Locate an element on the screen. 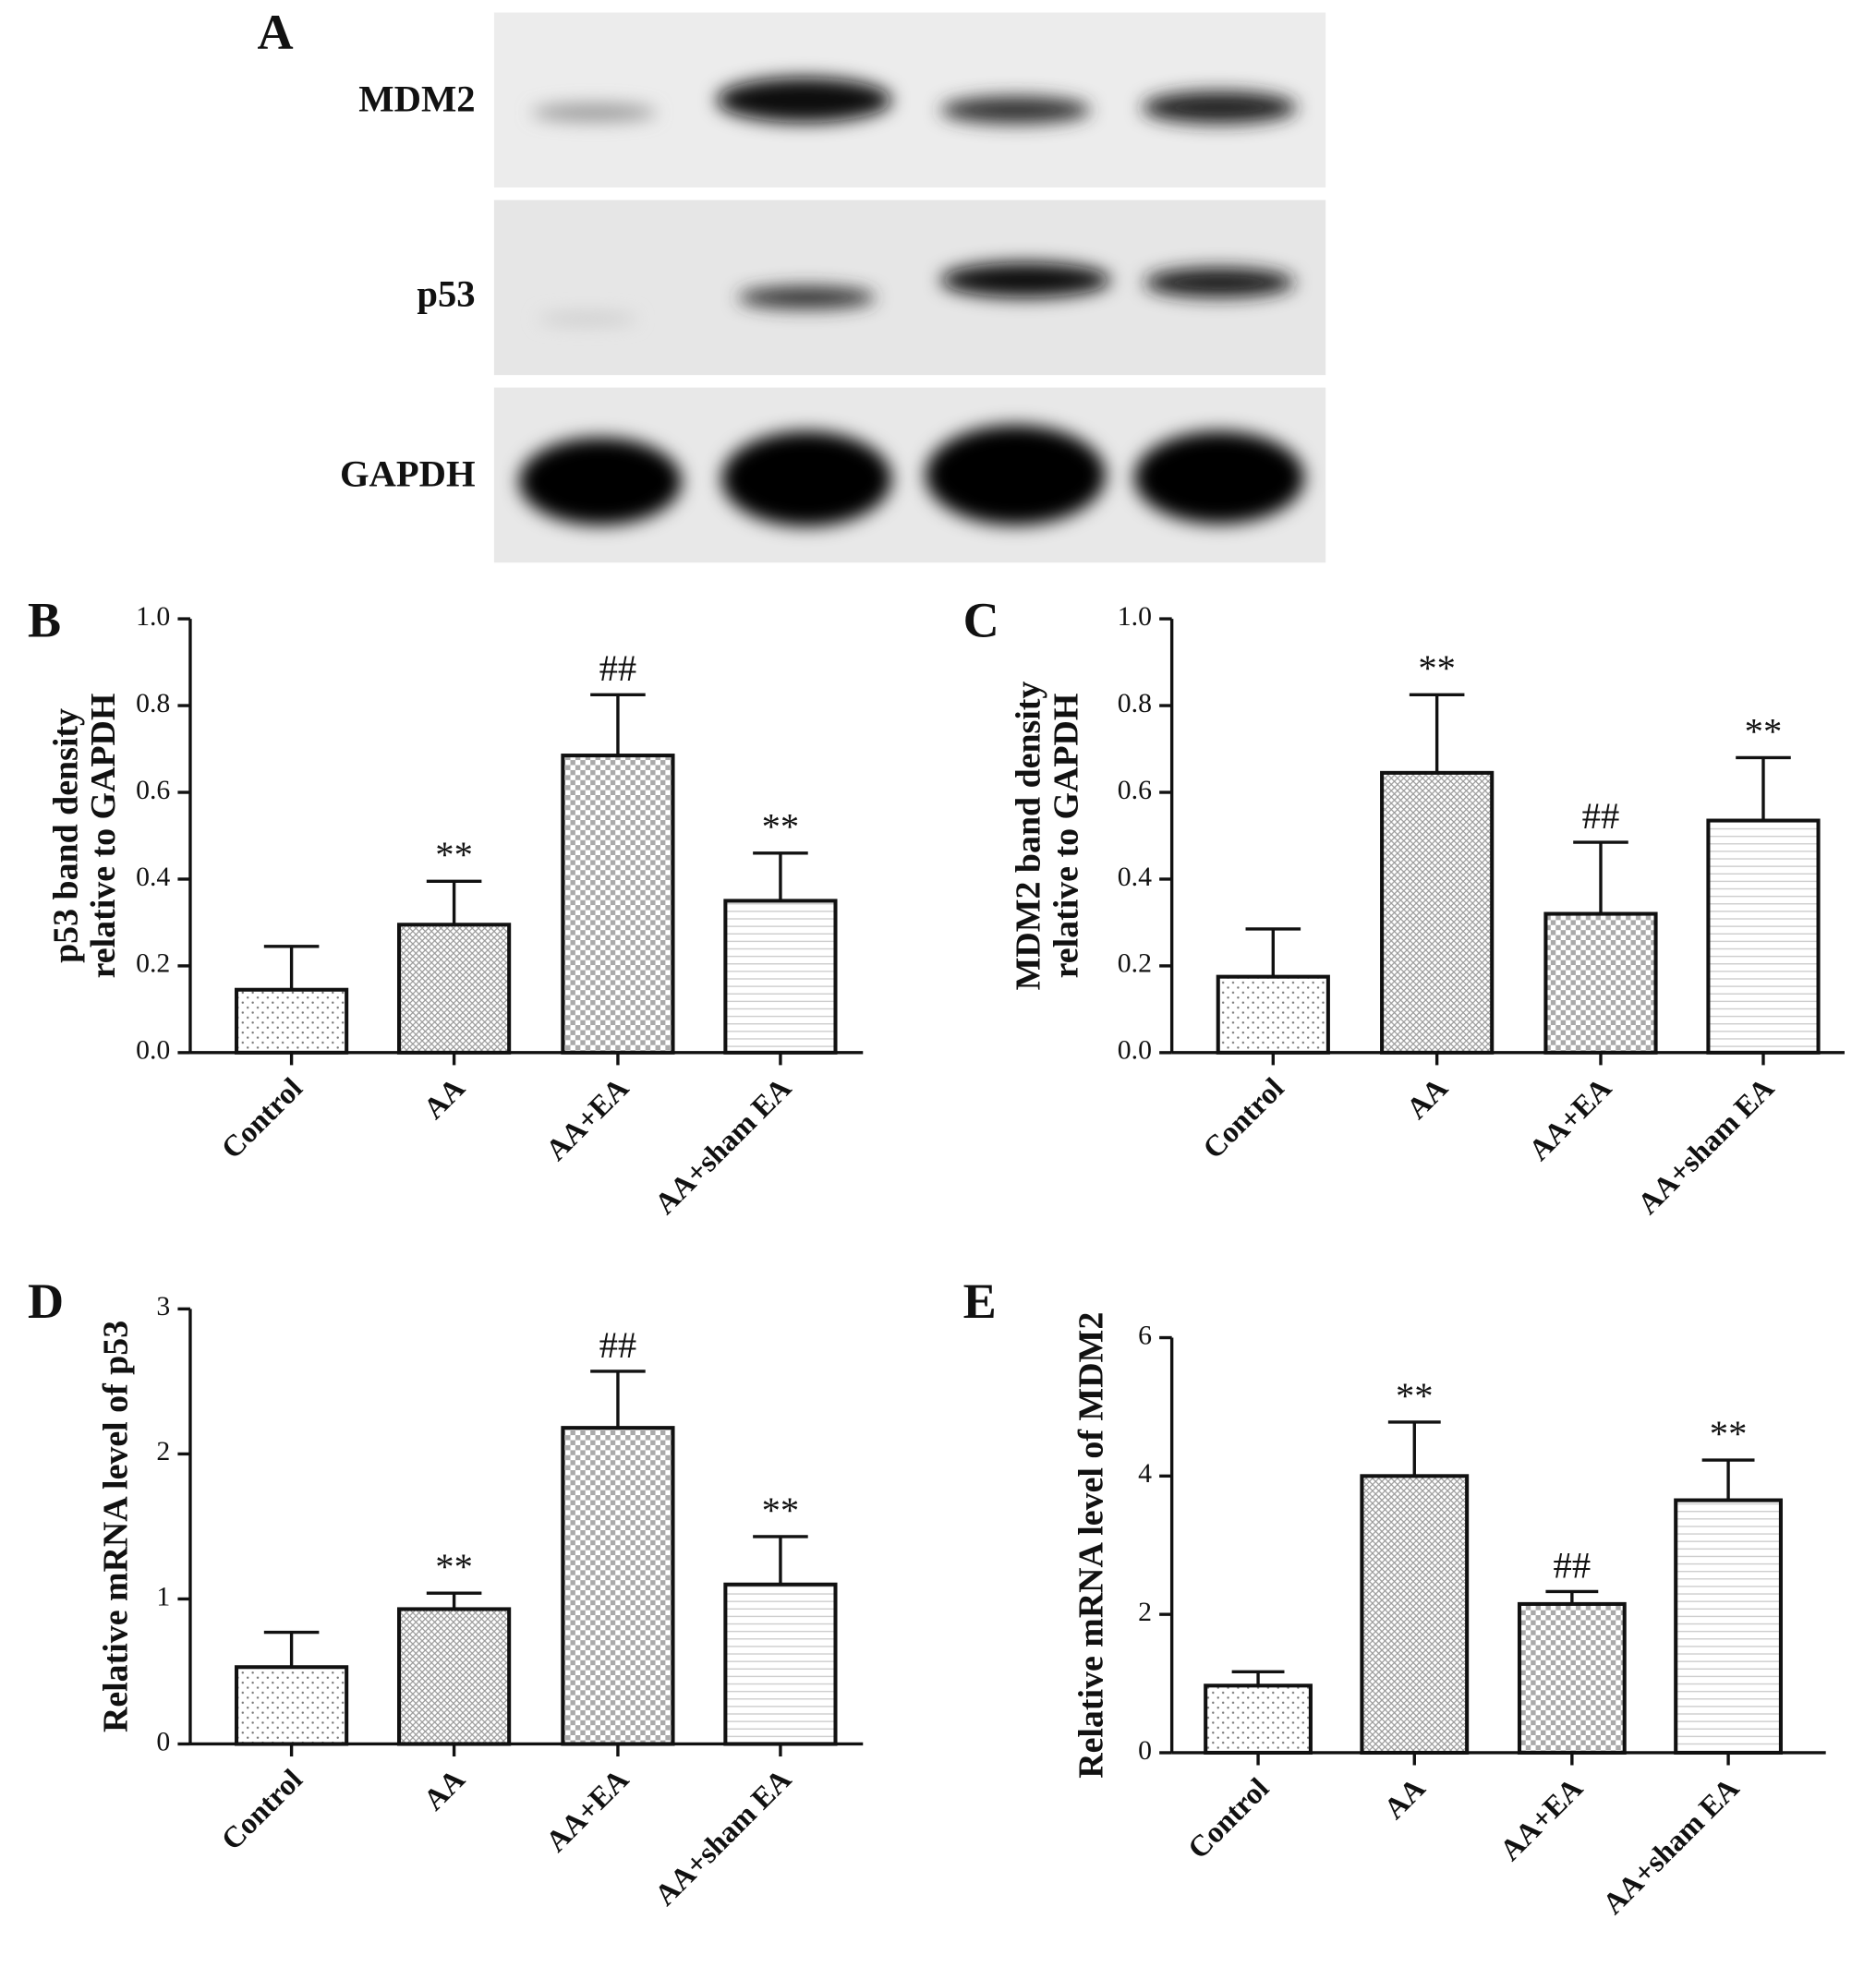 This screenshot has width=1876, height=1979. row-label: MDM2 is located at coordinates (416, 99).